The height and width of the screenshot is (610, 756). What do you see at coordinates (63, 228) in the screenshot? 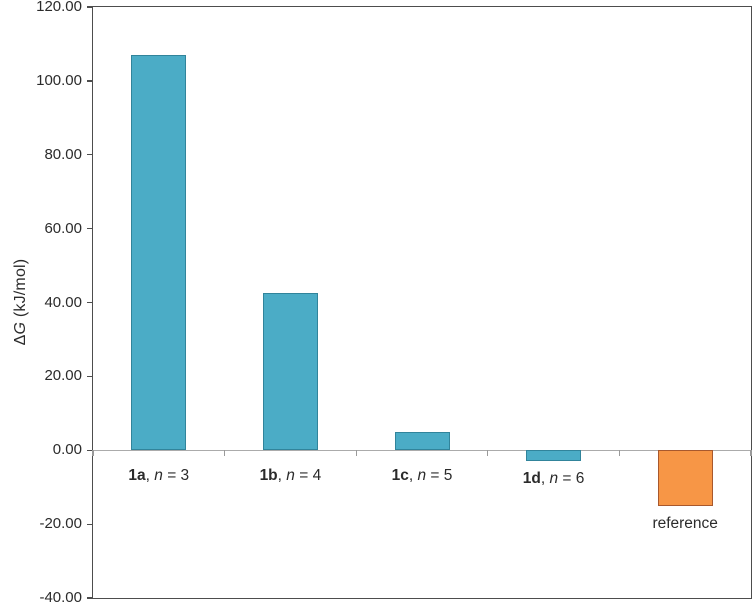
I see `y-tick-label: 60.00` at bounding box center [63, 228].